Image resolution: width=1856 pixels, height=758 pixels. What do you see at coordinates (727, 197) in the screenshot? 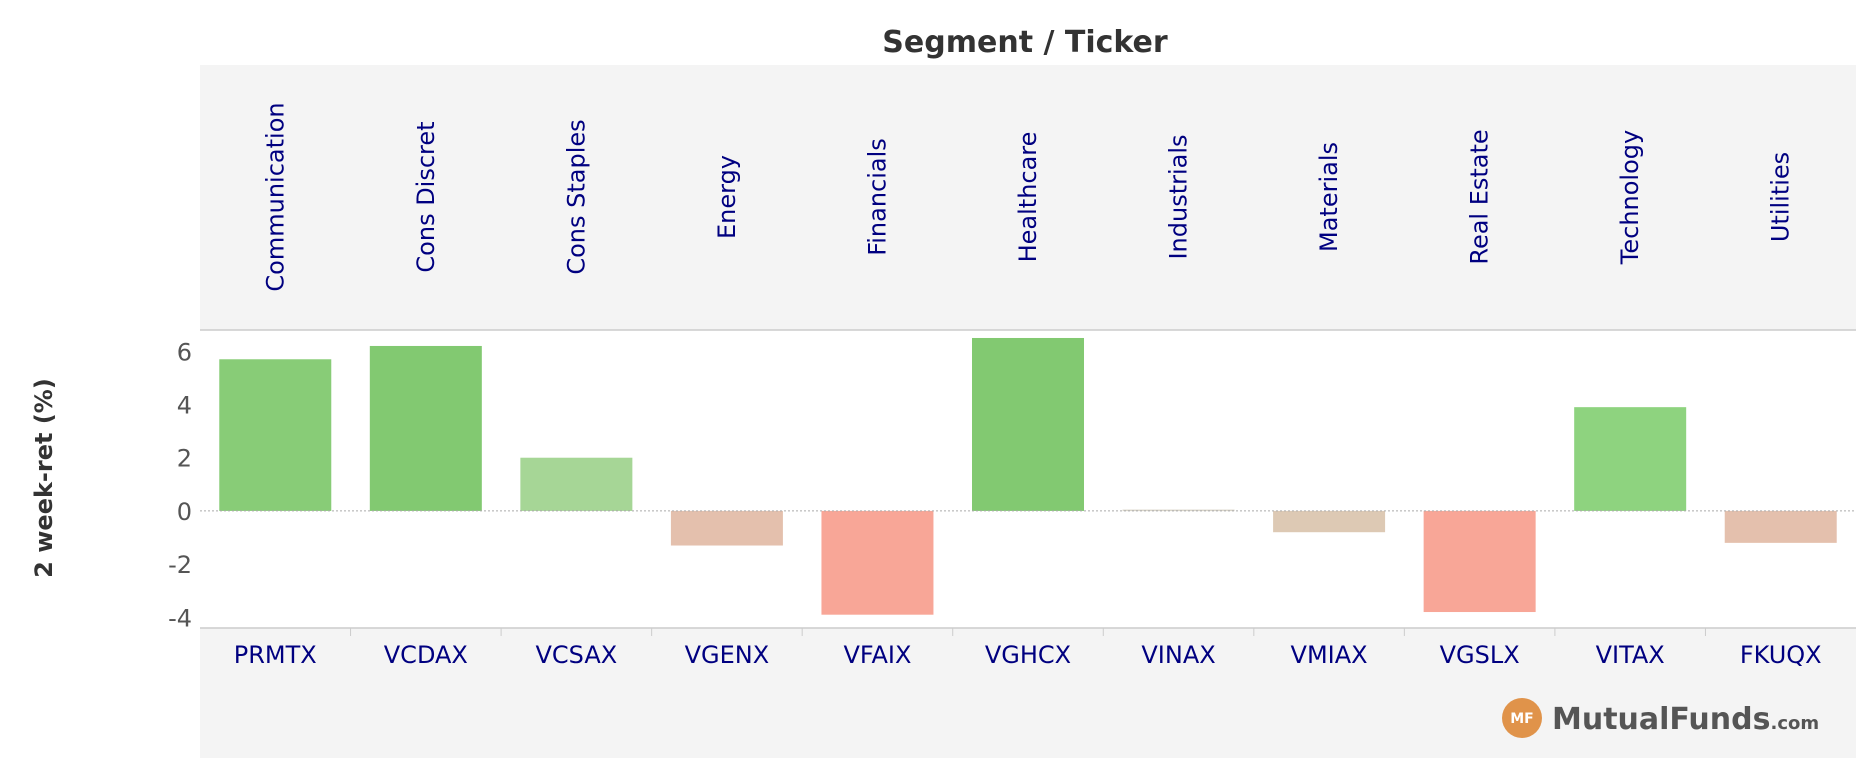
I see `segment-label: Energy` at bounding box center [727, 197].